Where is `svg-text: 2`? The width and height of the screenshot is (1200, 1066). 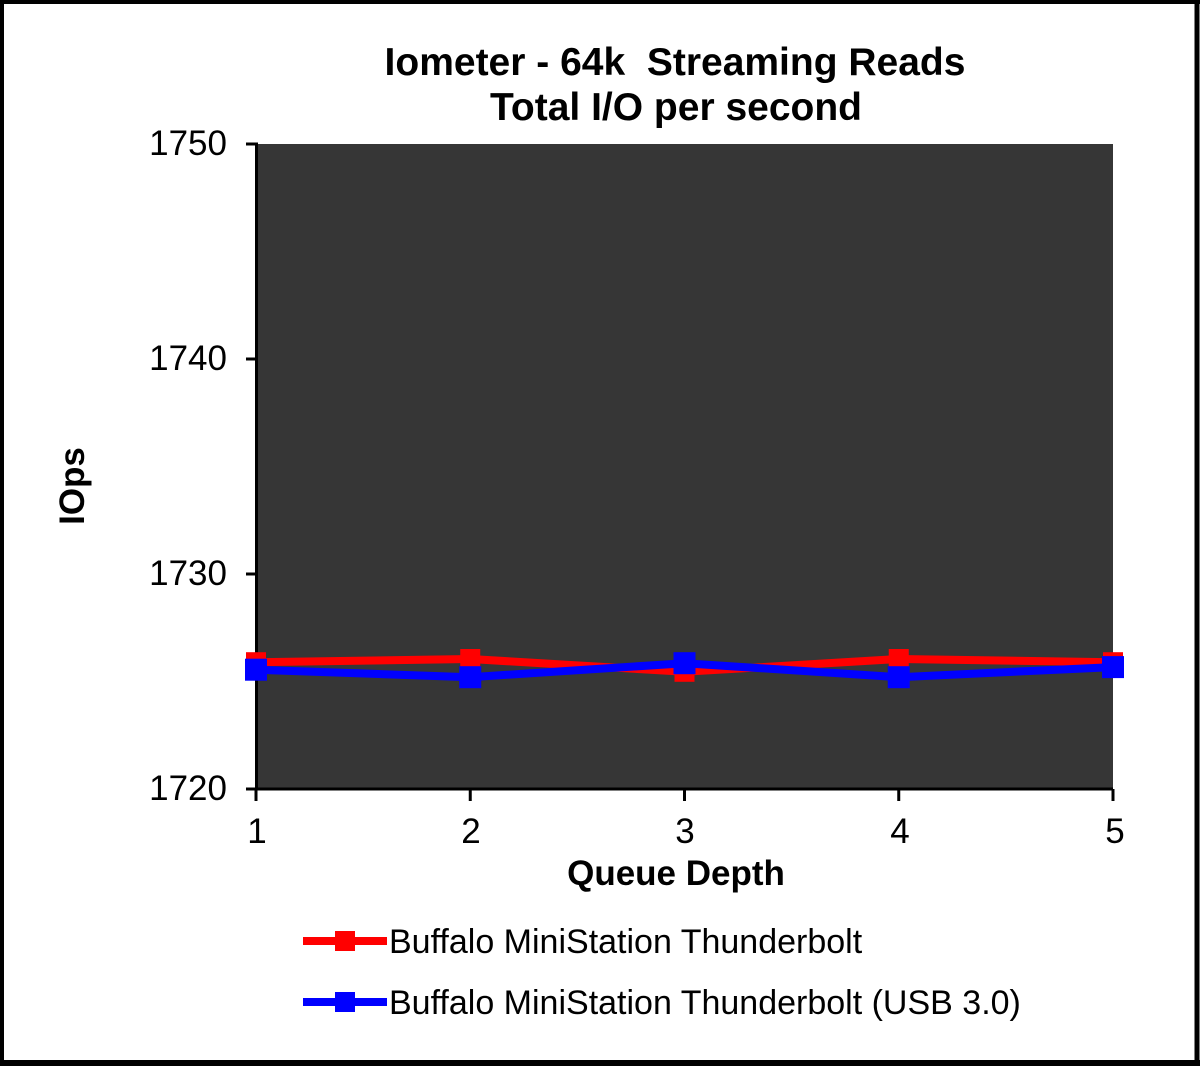 svg-text: 2 is located at coordinates (470, 831).